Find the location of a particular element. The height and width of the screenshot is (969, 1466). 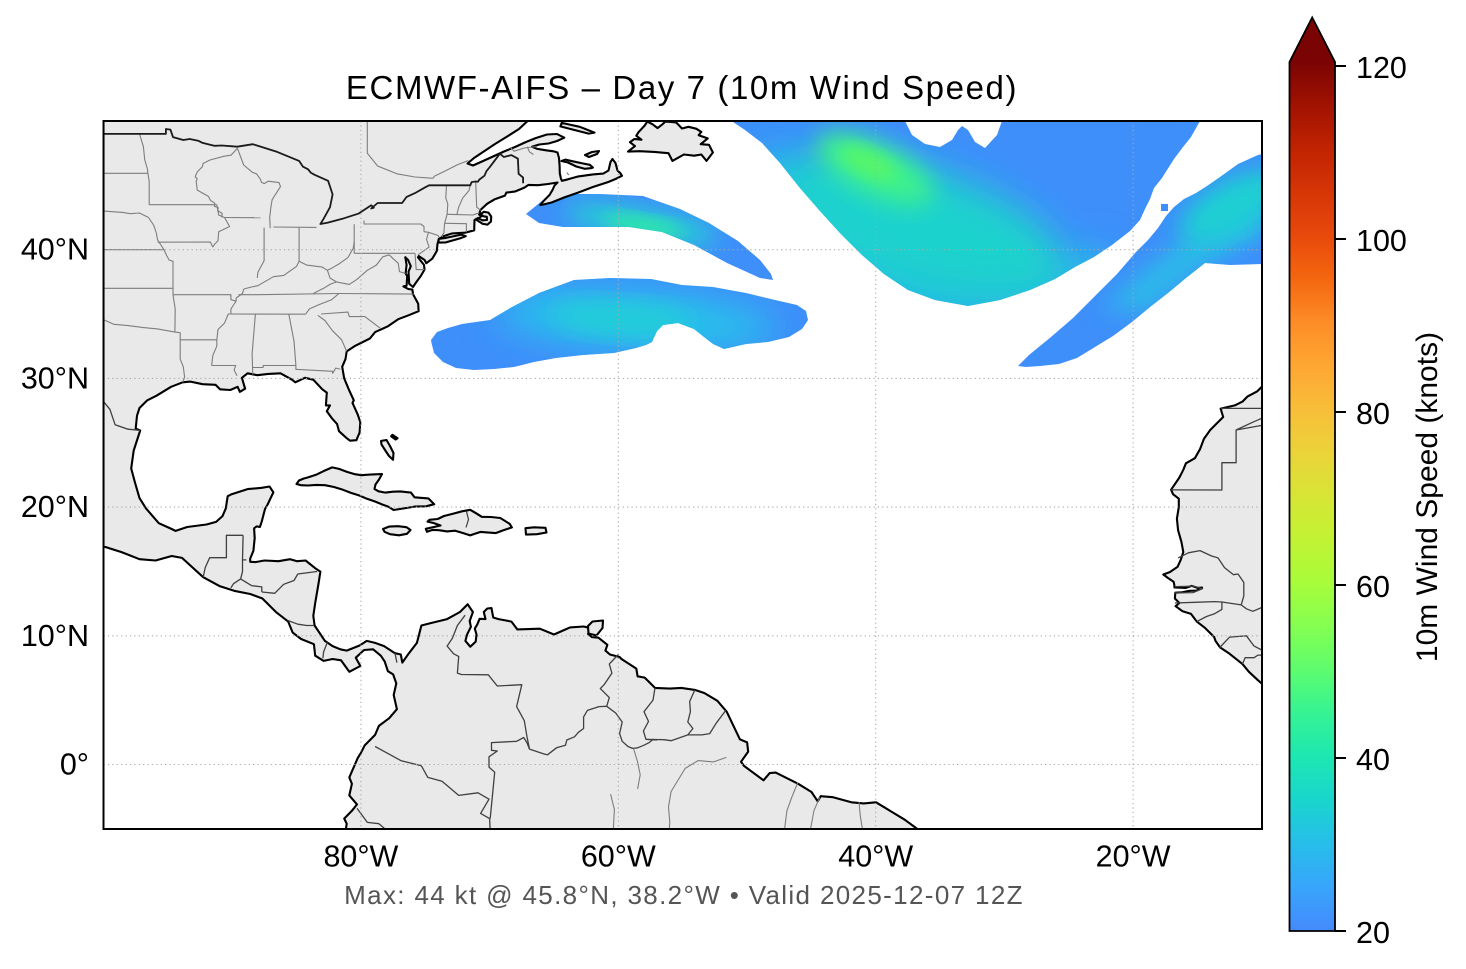

svg-text: 10°N is located at coordinates (55, 636).